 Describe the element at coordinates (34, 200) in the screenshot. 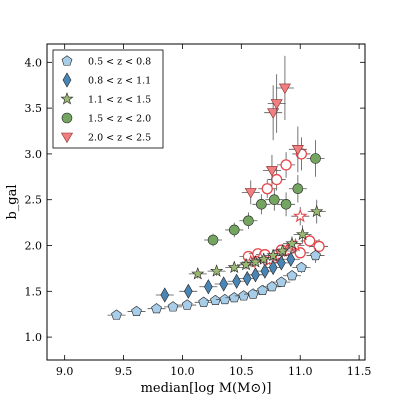

I see `y-tick-label: 2.5` at that location.